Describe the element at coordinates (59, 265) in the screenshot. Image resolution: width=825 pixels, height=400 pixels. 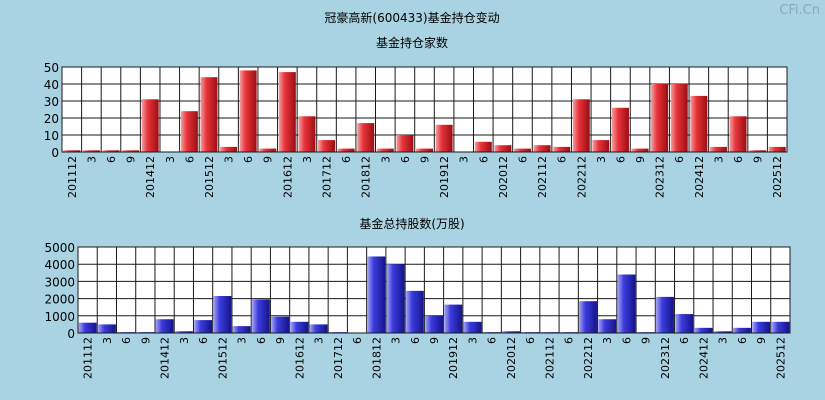
I see `y-tick-label: 4000` at that location.